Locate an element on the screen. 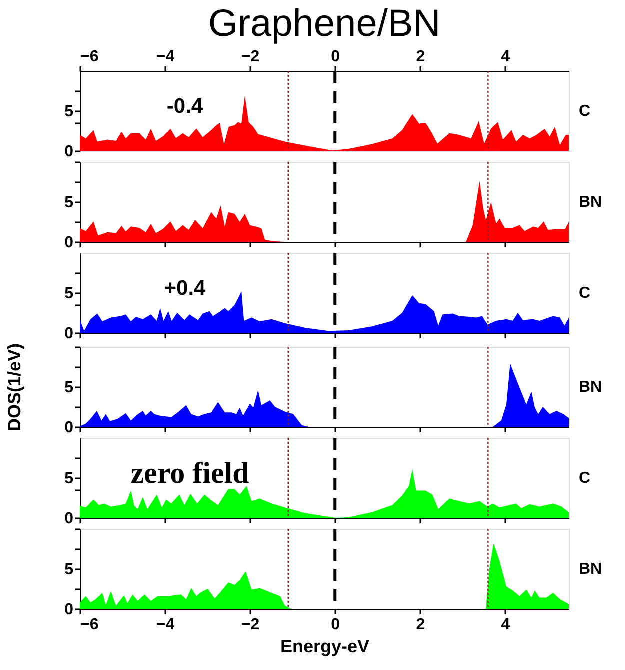  annotation: zero field is located at coordinates (190, 473).